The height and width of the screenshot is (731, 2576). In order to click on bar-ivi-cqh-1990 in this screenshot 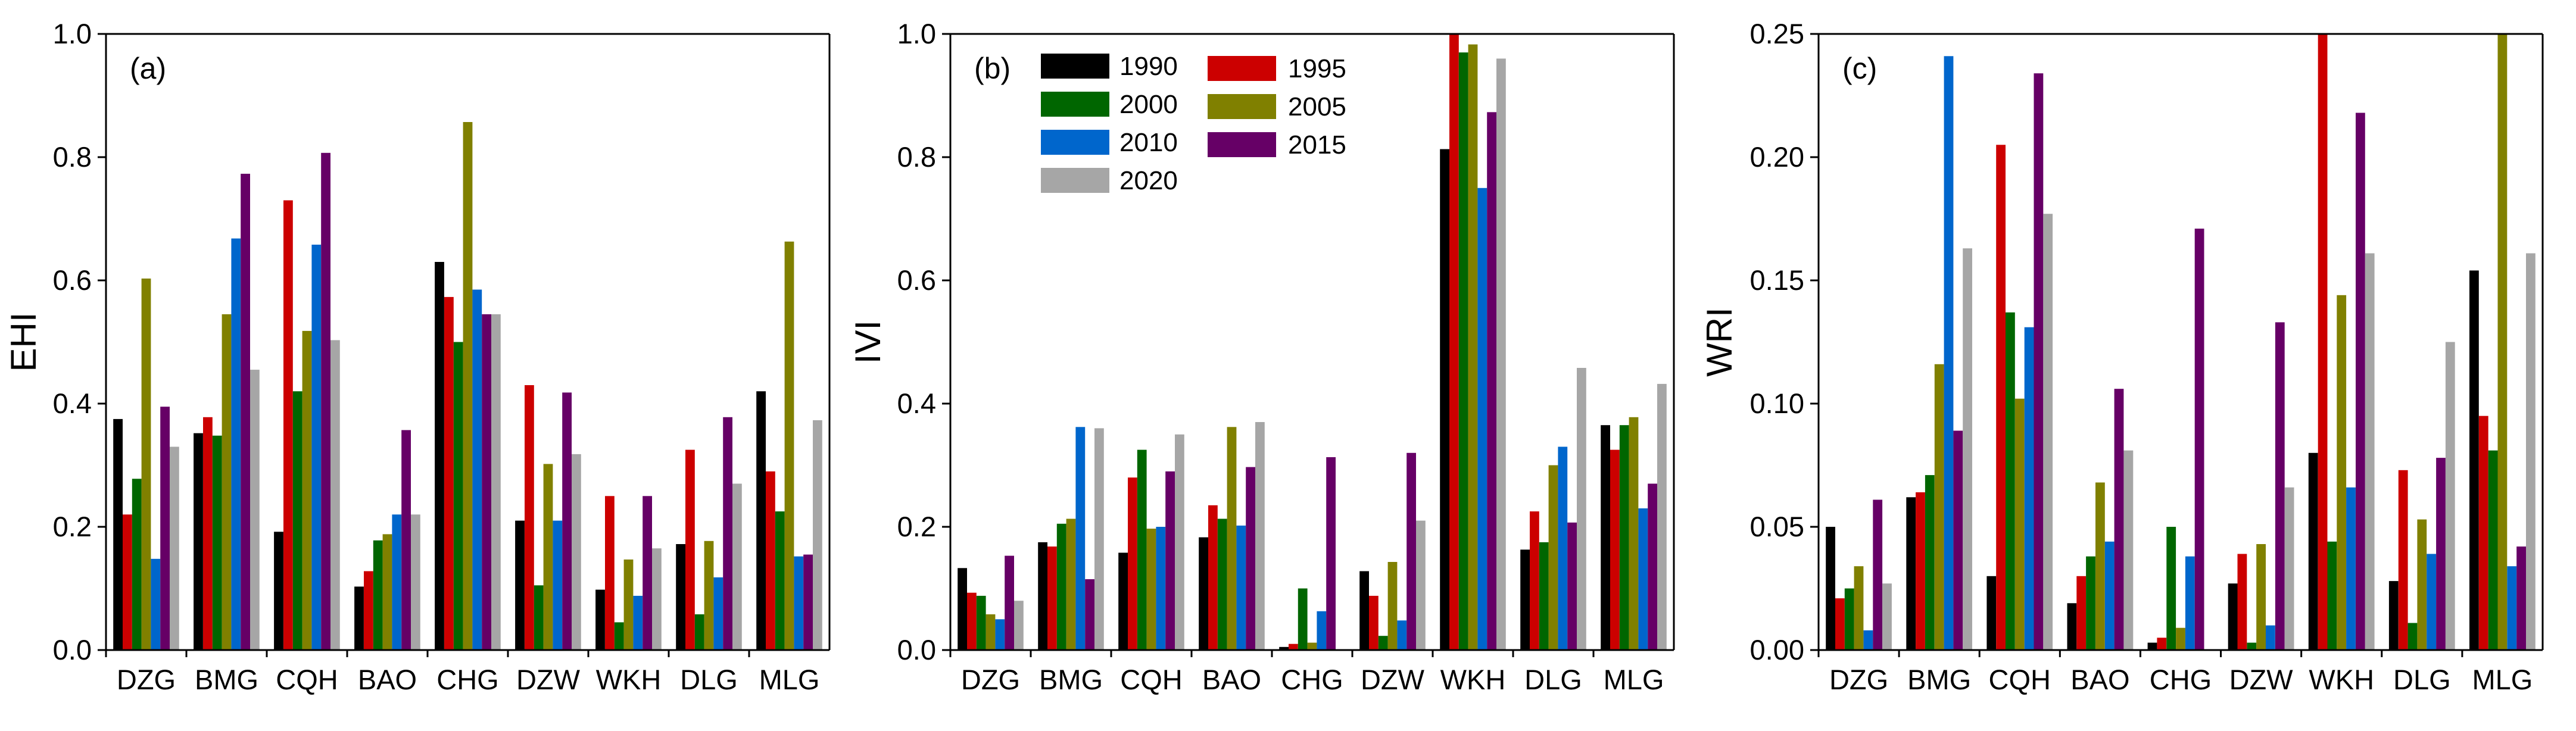, I will do `click(1123, 601)`.